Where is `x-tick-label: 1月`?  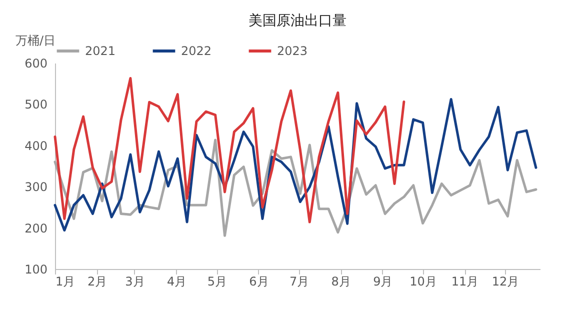 x-tick-label: 1月 is located at coordinates (66, 281).